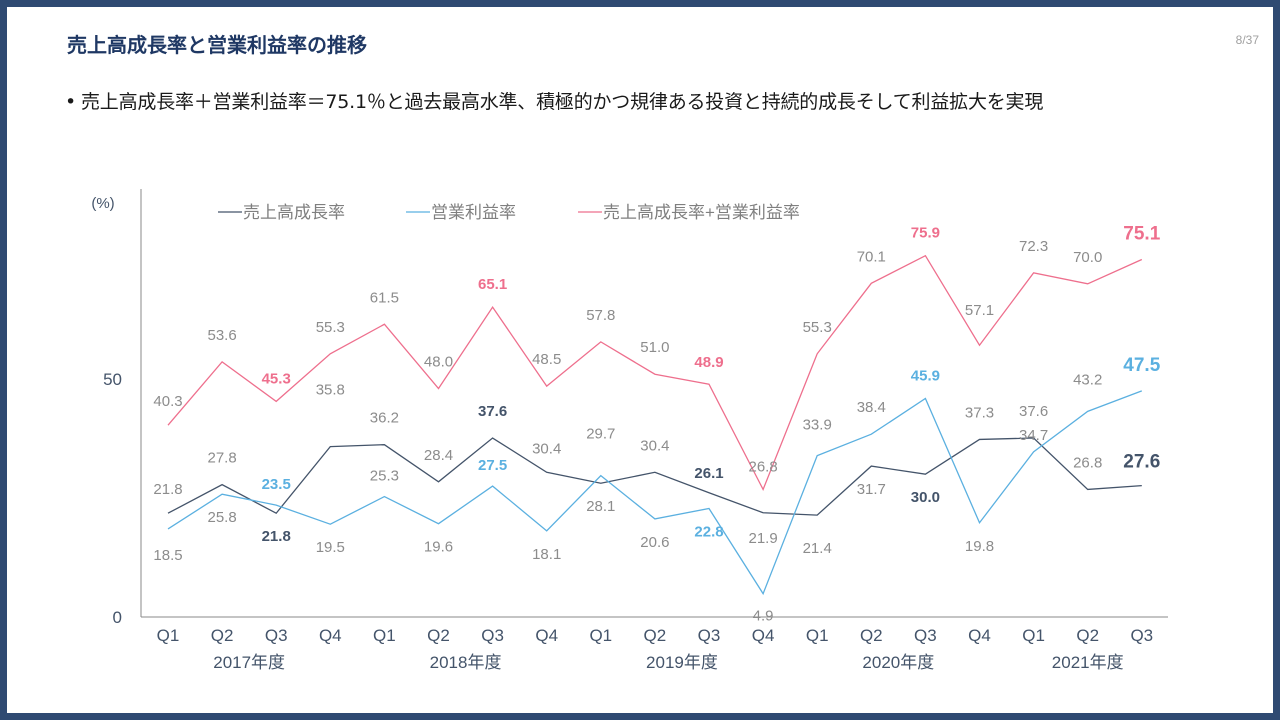  I want to click on data-label: 40.3, so click(167, 401).